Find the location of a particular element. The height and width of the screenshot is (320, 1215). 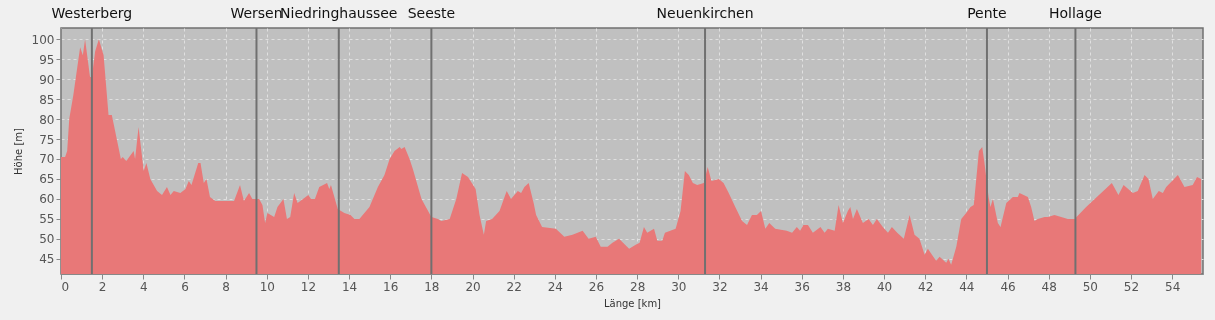

x-tick-label: 4 is located at coordinates (143, 286).